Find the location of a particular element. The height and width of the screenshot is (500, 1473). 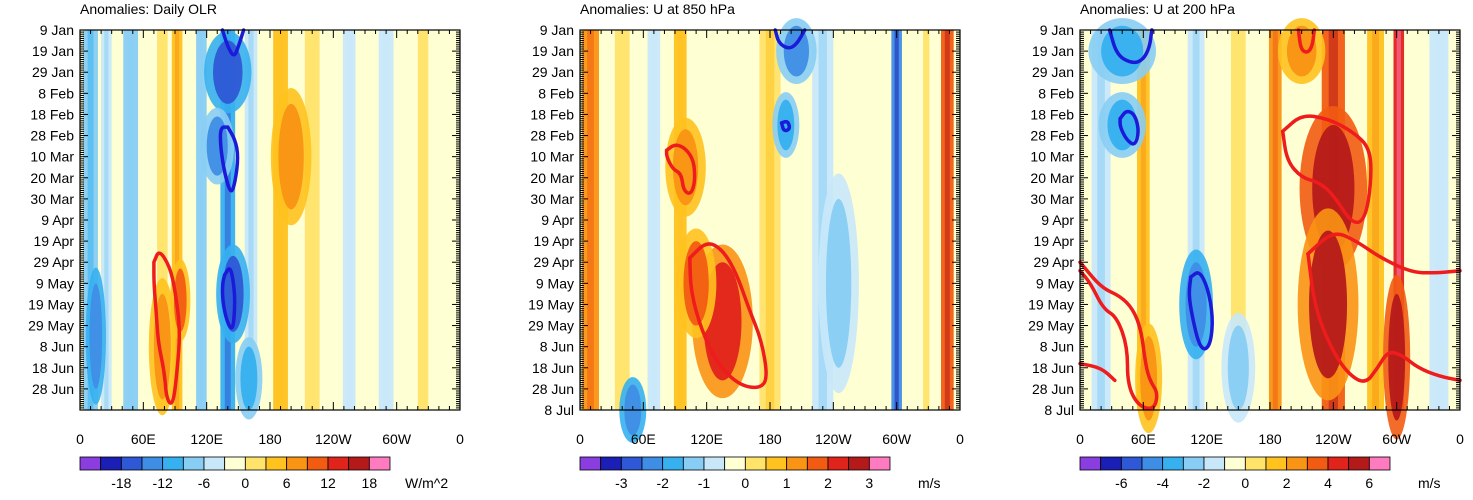

panel-olr-contours is located at coordinates (199, 216).